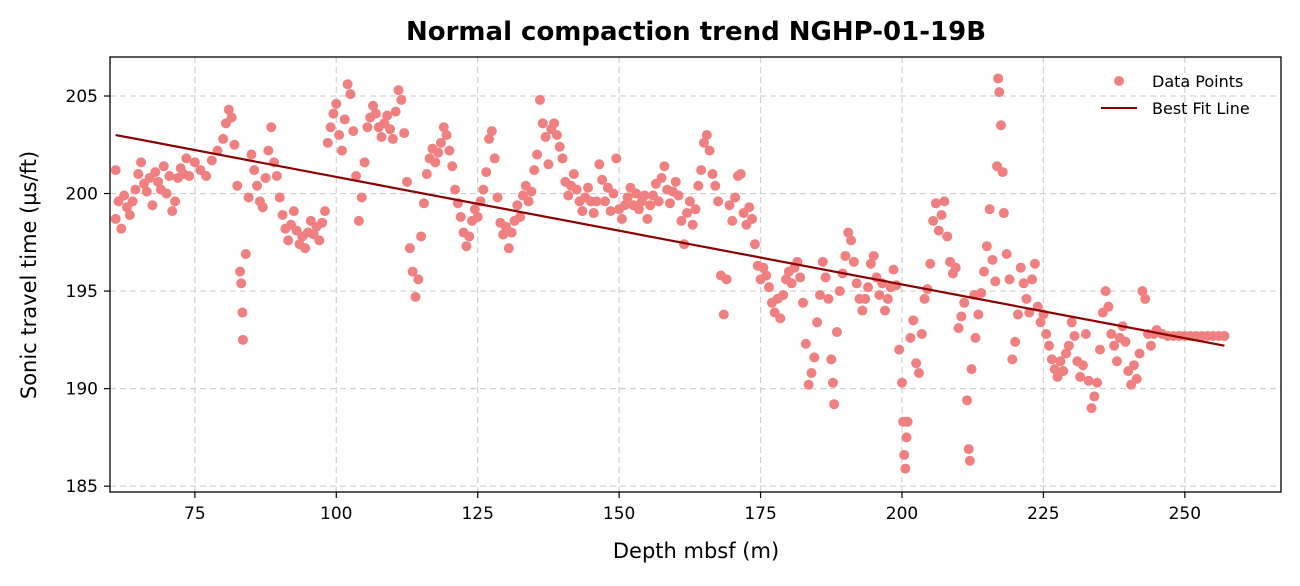 This screenshot has width=1300, height=586. I want to click on y-axis-ticks: 185 190 195 200 205, so click(88, 292).